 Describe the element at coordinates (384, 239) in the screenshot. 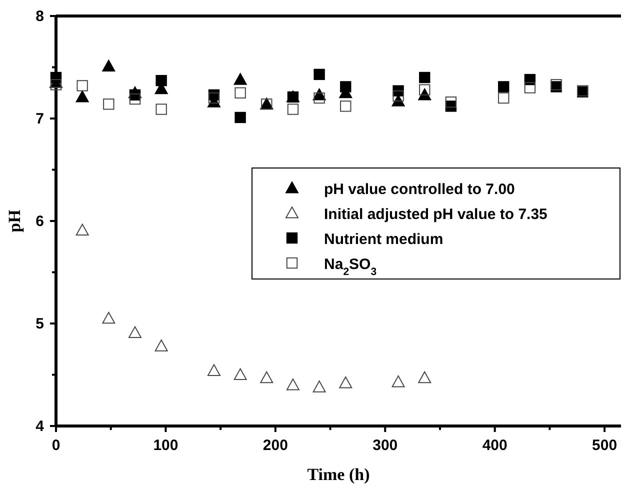

I see `legend-label: Nutrient medium` at that location.